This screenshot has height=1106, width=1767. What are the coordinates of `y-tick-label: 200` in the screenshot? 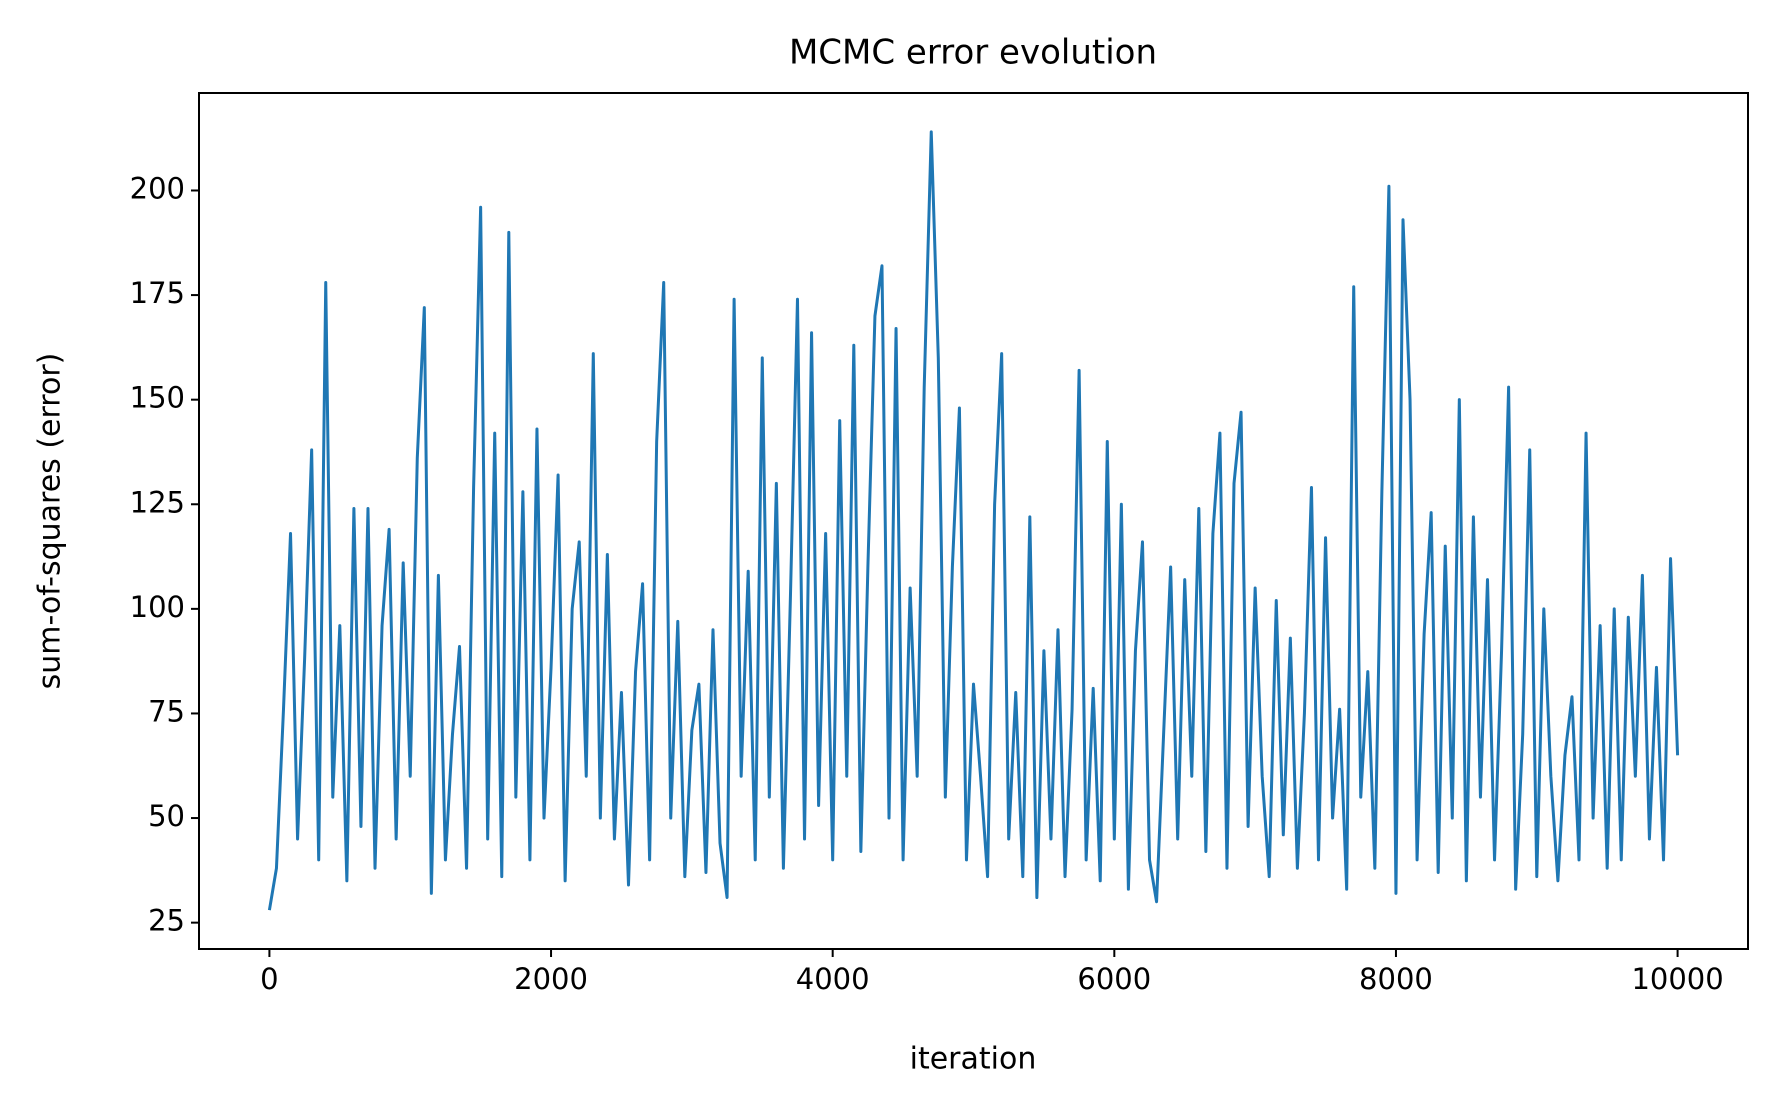 It's located at (157, 188).